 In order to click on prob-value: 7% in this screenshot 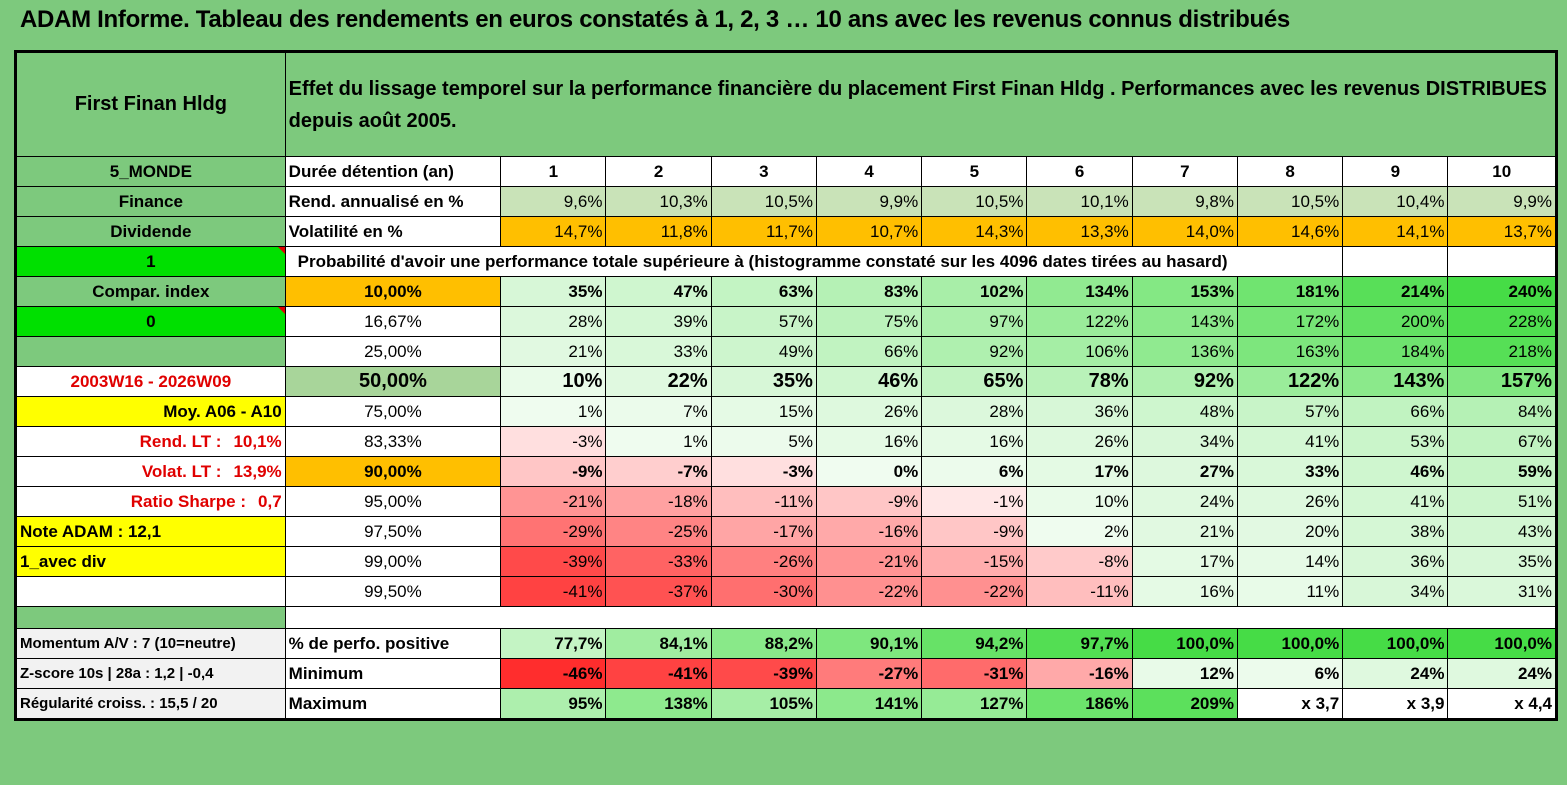, I will do `click(658, 411)`.